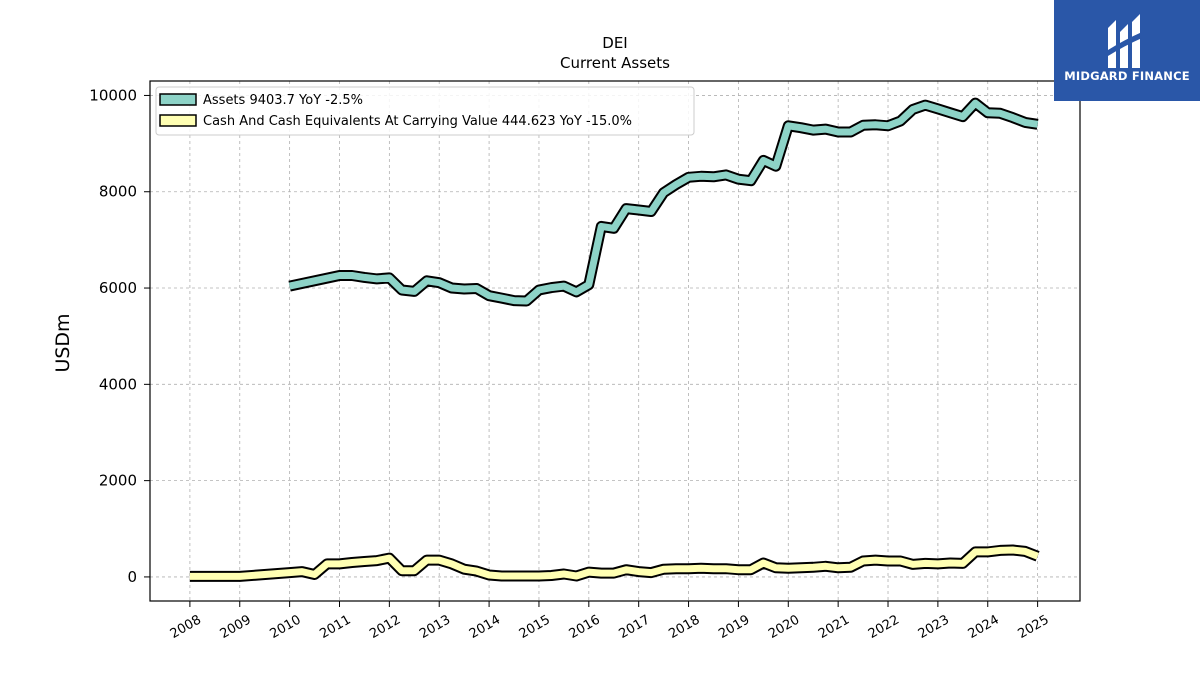  Describe the element at coordinates (63, 342) in the screenshot. I see `y-axis-label: USDm` at that location.